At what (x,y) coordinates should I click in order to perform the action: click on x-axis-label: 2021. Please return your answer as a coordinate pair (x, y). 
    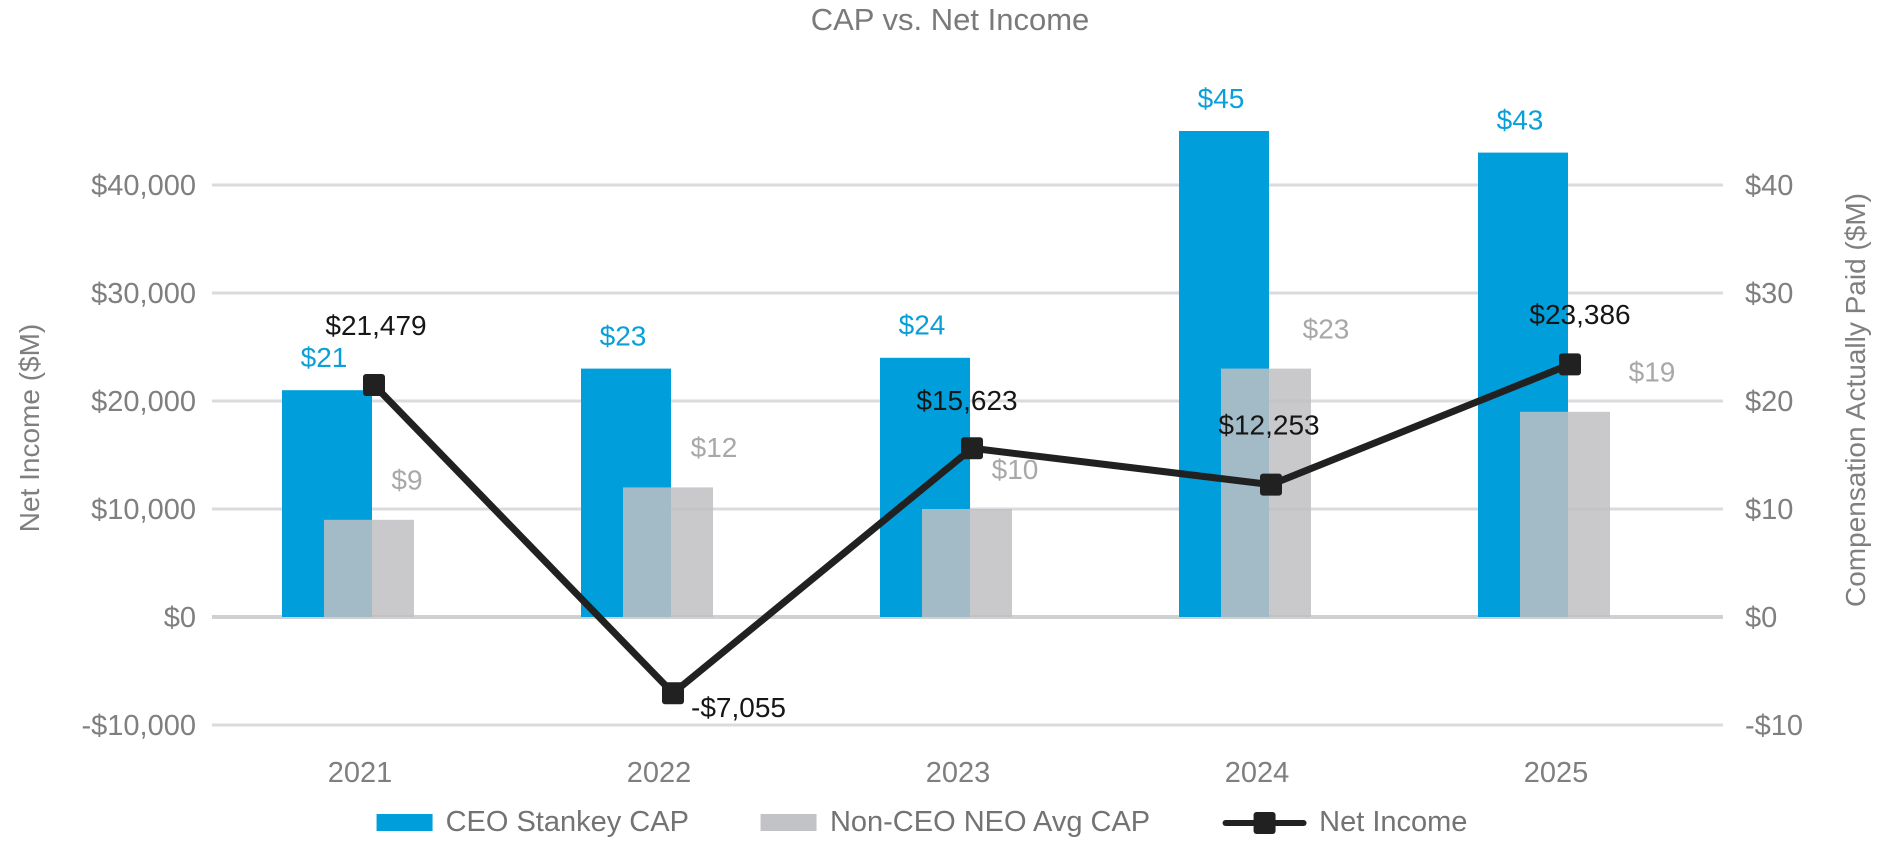
    Looking at the image, I should click on (360, 773).